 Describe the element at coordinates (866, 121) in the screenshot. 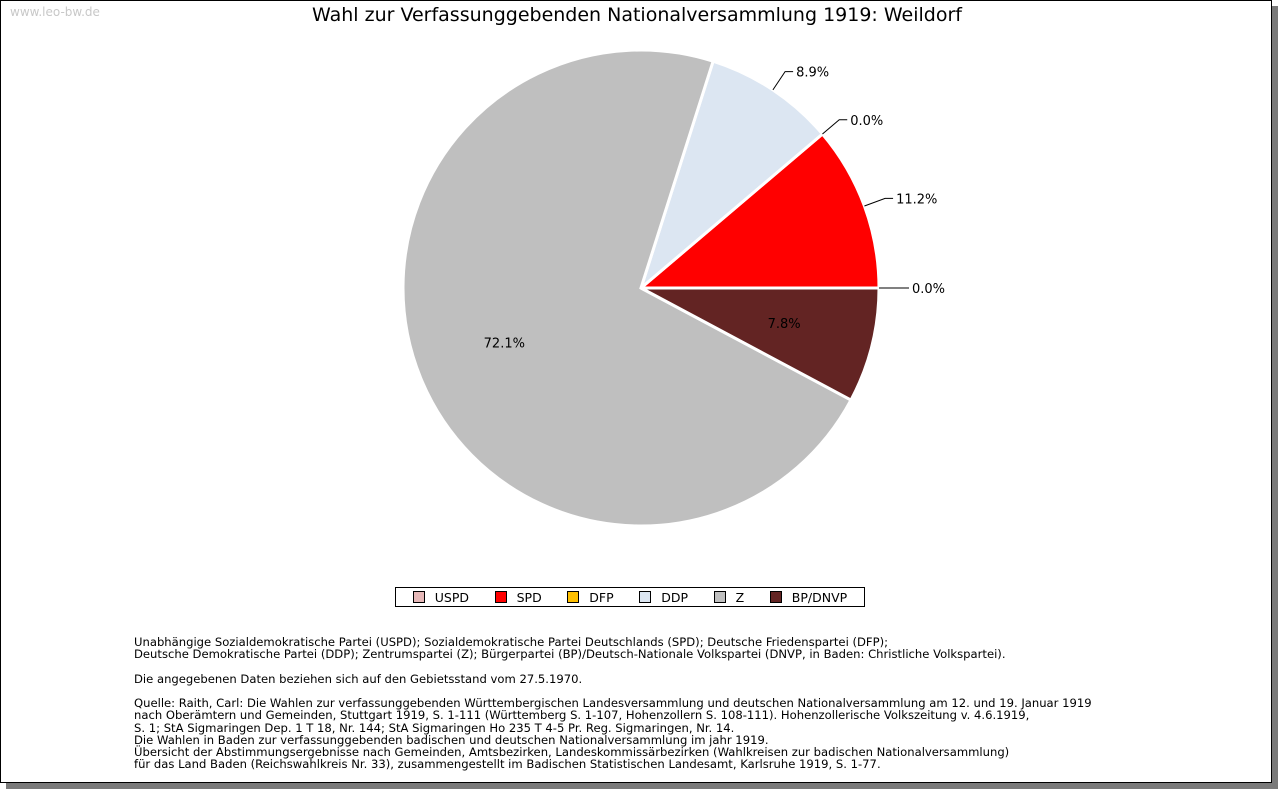

I see `slice-label-dfp: 0.0%` at that location.